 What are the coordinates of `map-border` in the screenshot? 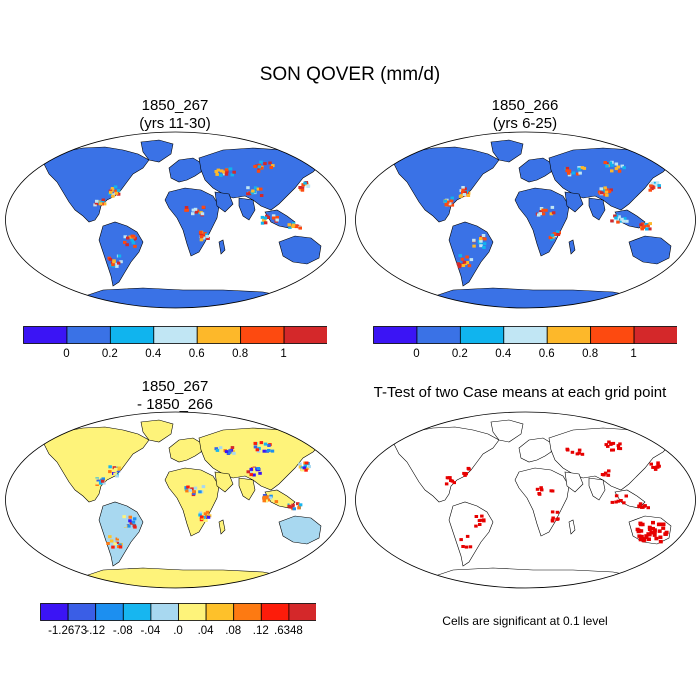 It's located at (525, 500).